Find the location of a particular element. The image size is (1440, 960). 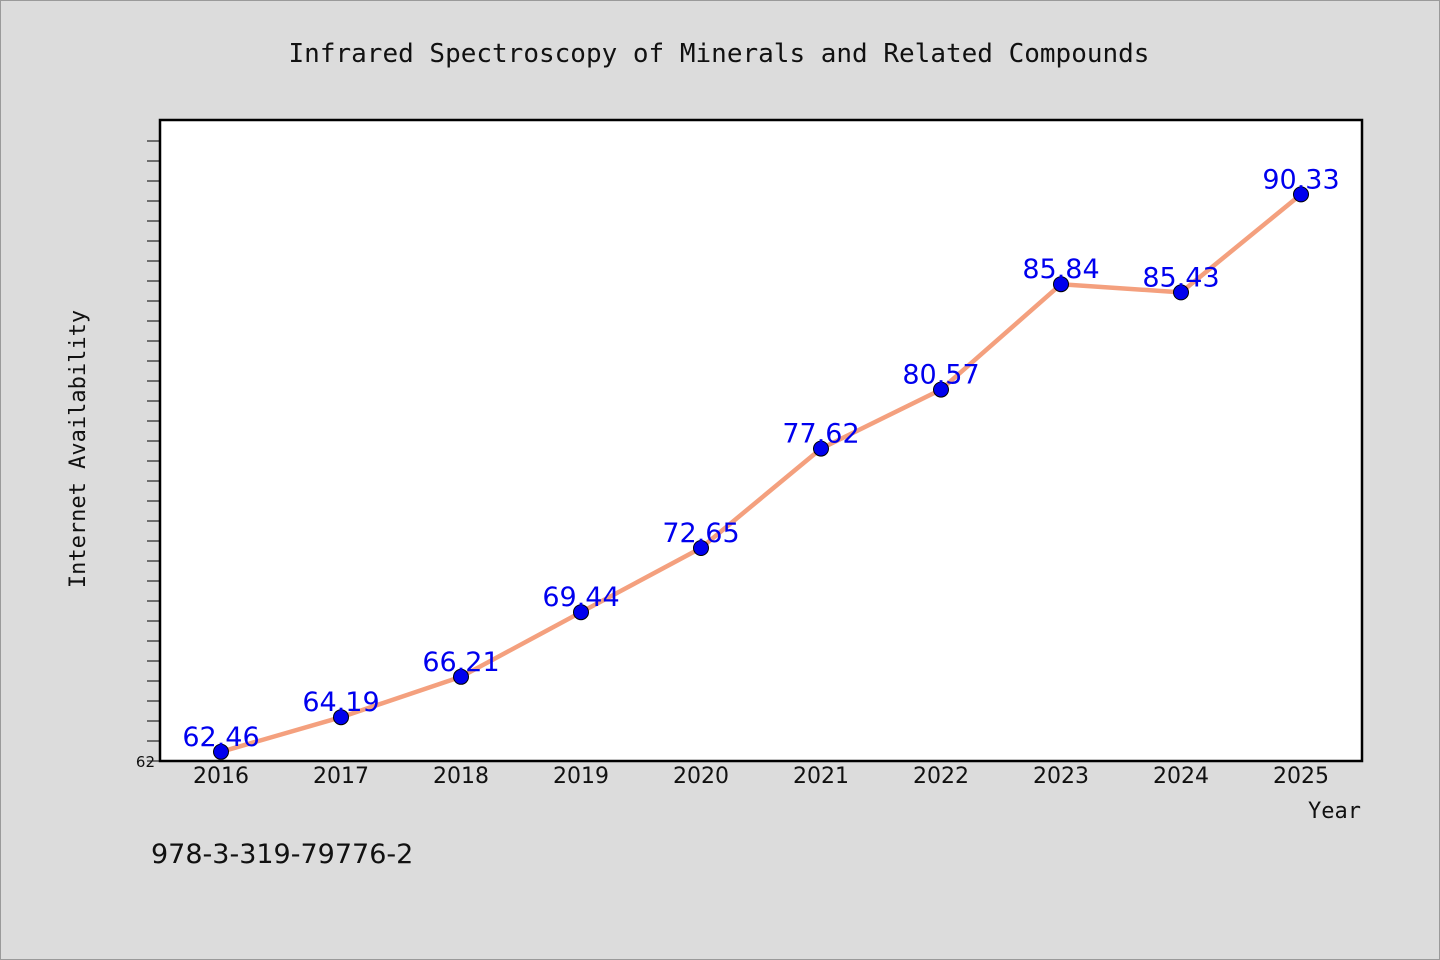

x-tick-label: 2019 is located at coordinates (581, 776).